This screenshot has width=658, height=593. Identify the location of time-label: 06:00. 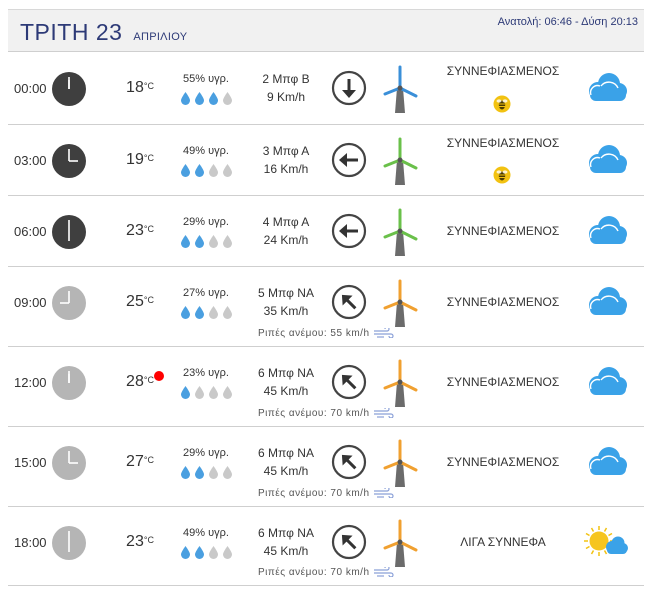
(30, 231).